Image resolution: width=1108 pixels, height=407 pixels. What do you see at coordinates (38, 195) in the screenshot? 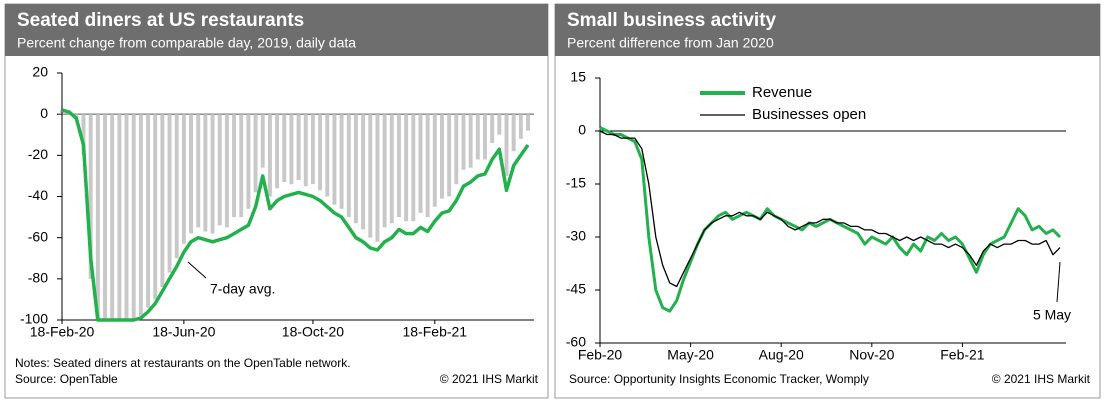
I see `y-tick-label: -40` at bounding box center [38, 195].